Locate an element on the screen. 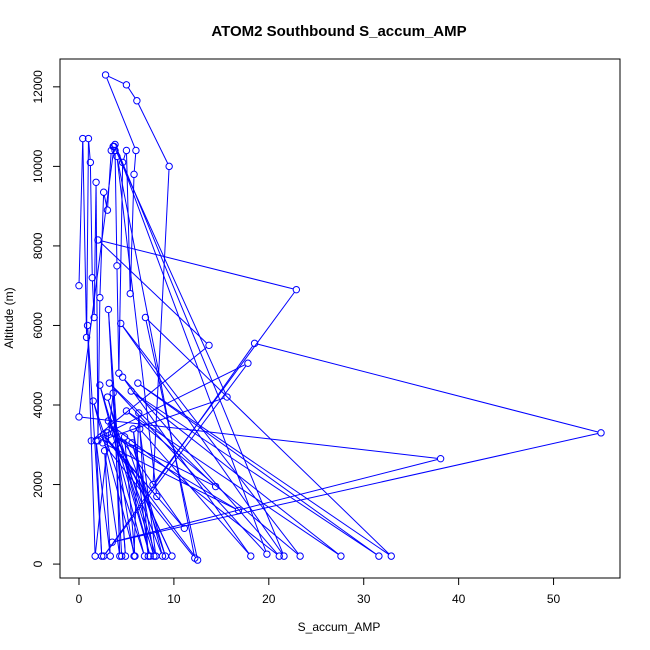  x-tick-label-3: 30 is located at coordinates (364, 599).